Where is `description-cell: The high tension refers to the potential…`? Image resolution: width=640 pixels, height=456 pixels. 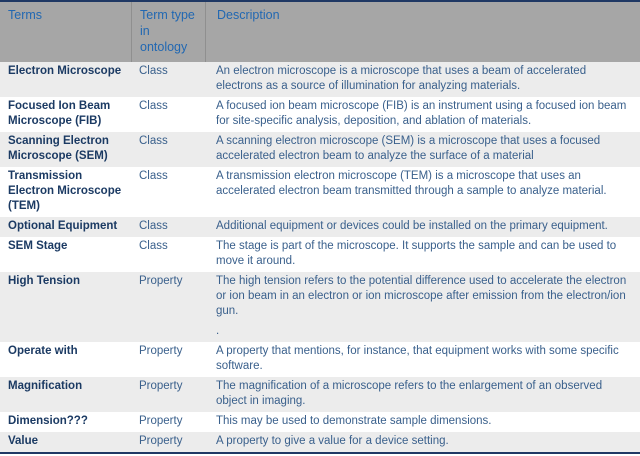 description-cell: The high tension refers to the potential… is located at coordinates (422, 307).